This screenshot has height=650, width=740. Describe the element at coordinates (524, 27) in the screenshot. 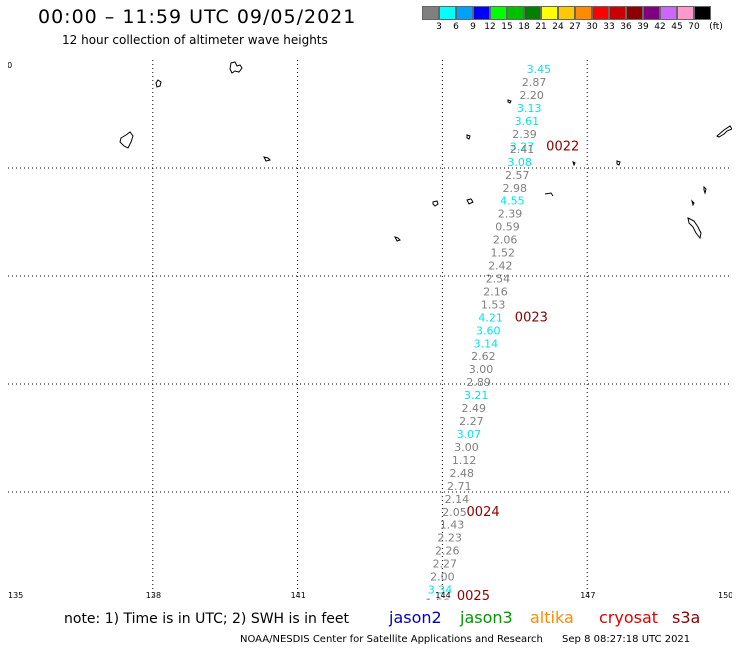

I see `colorbar-tick-label: 18` at that location.